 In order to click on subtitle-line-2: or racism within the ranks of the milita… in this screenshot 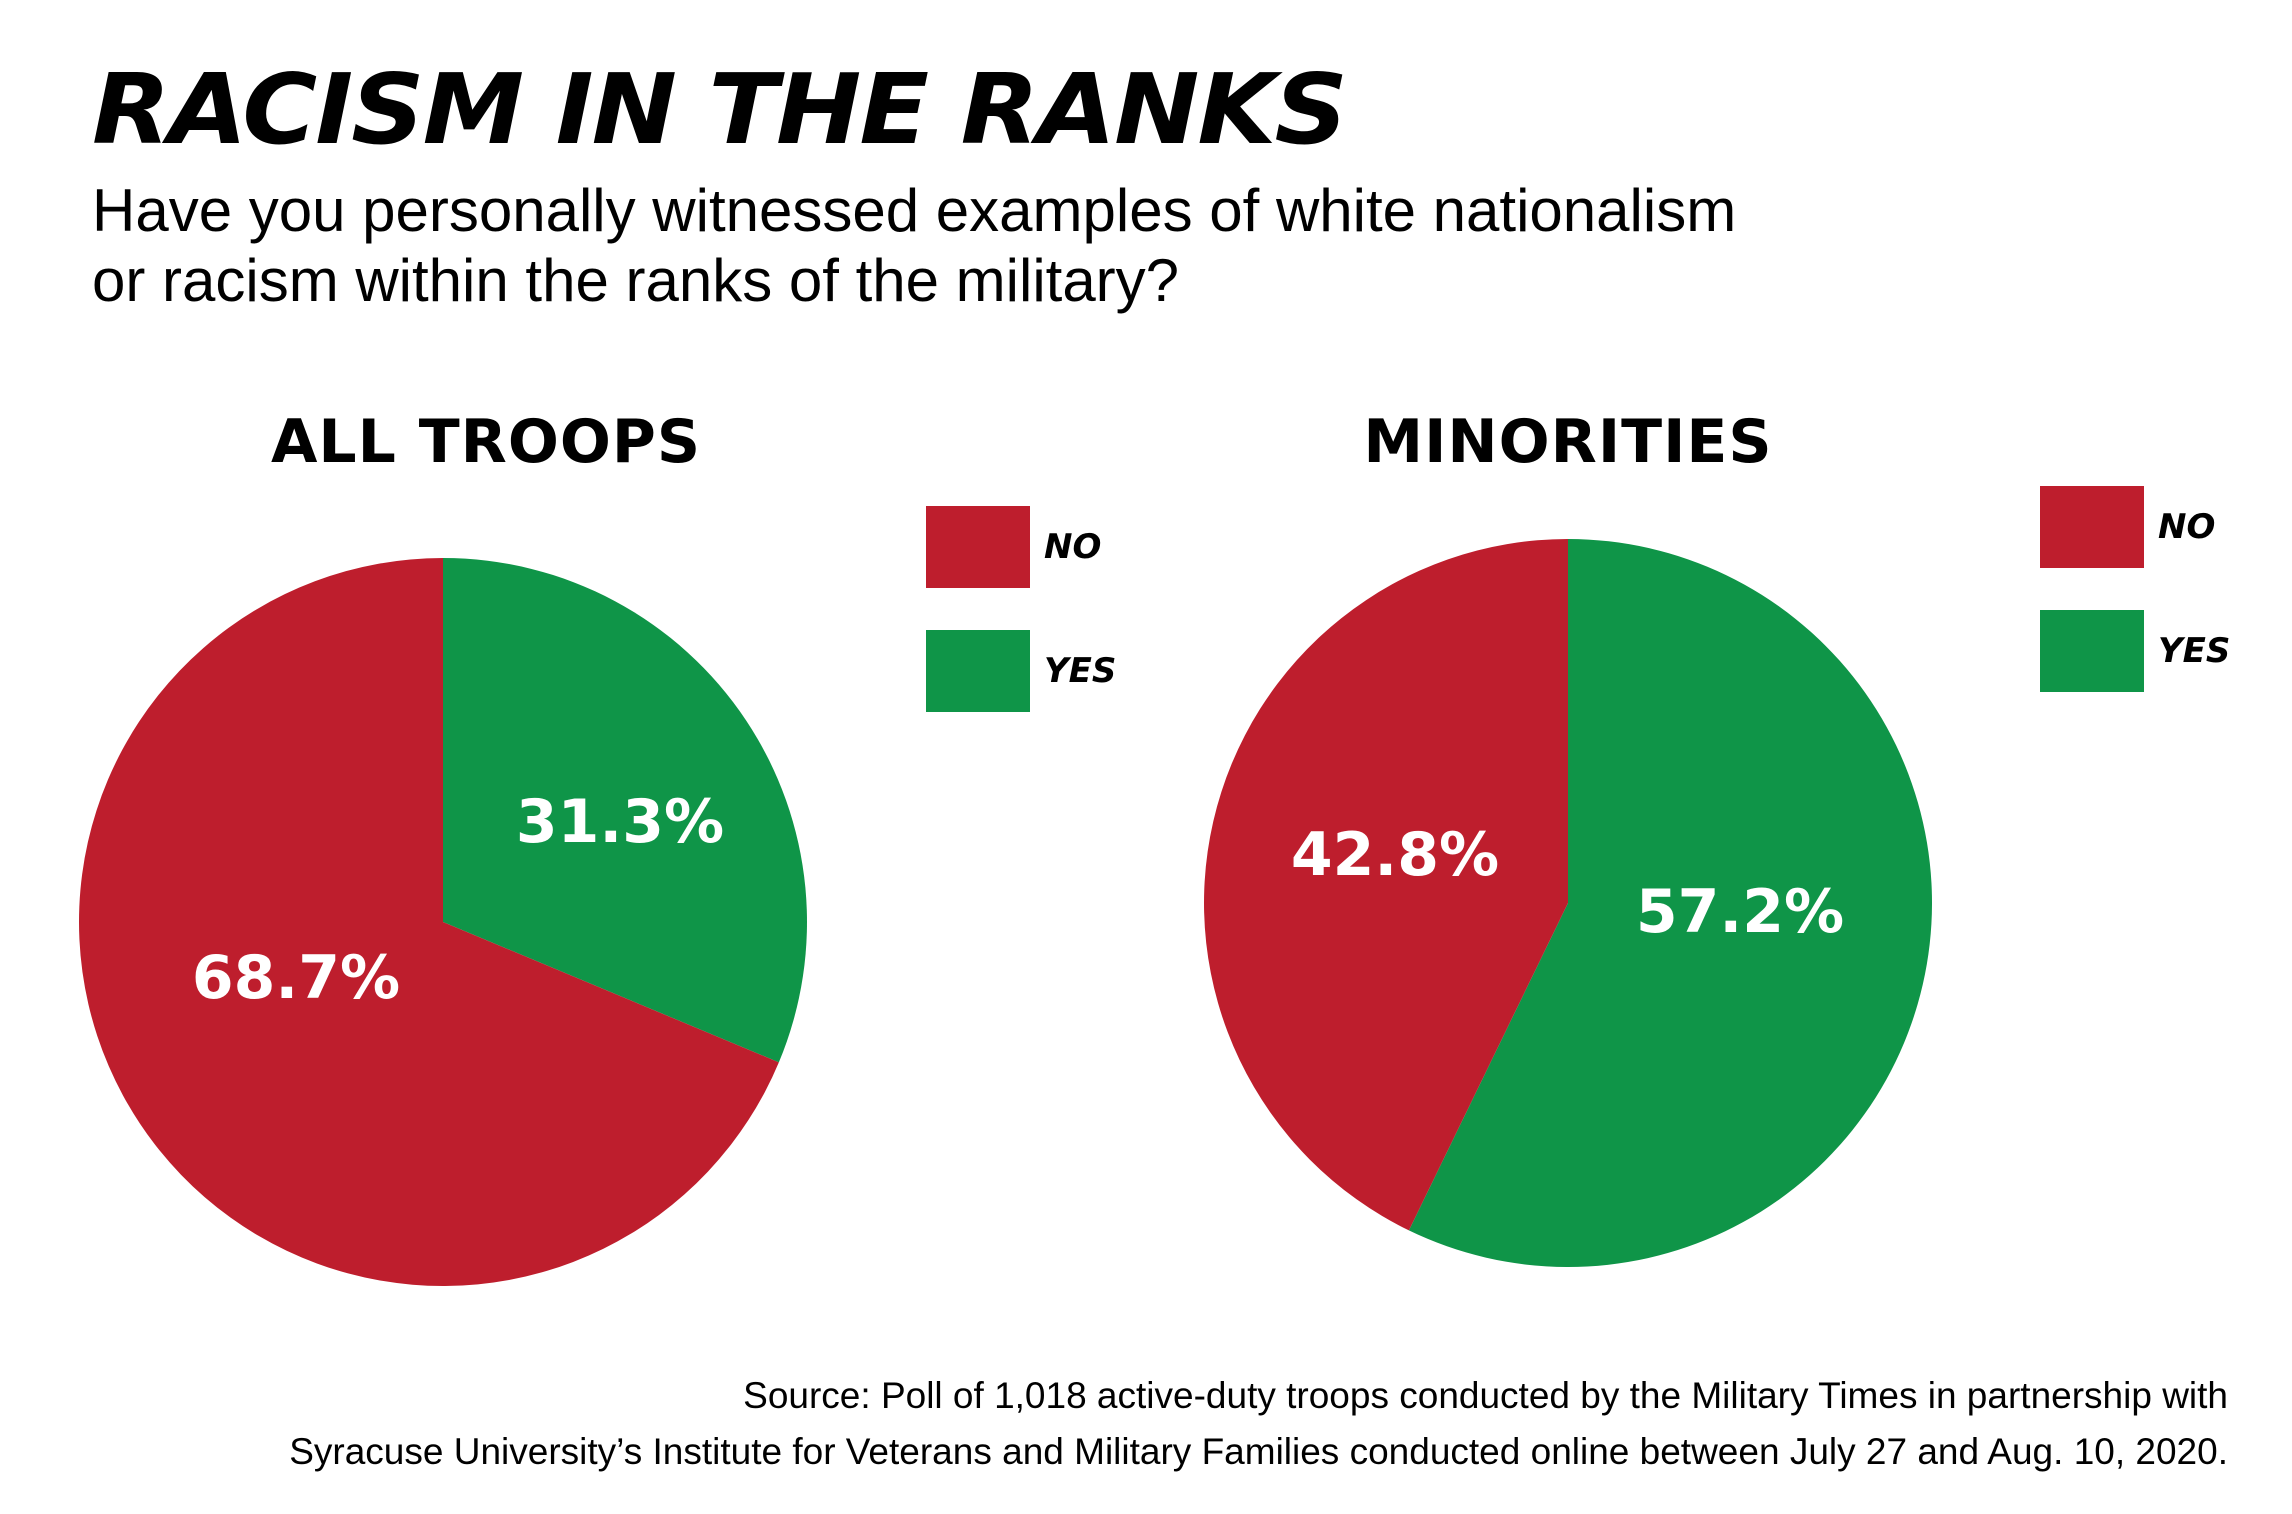, I will do `click(636, 280)`.